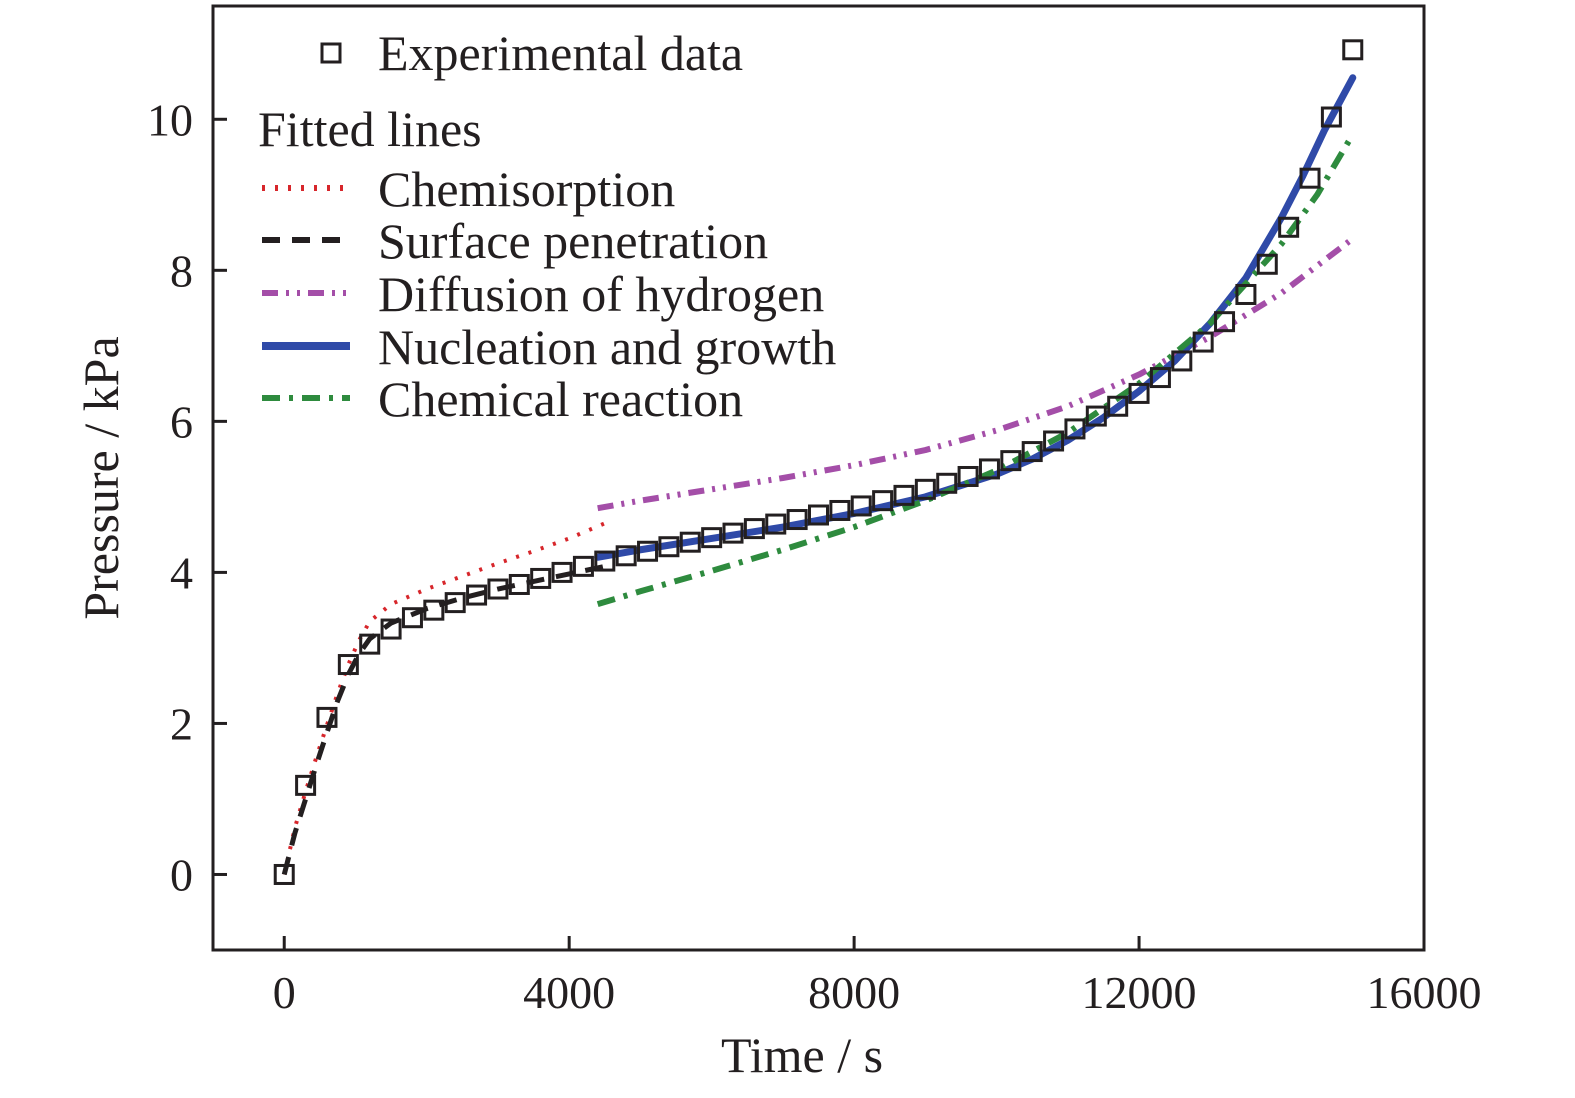 This screenshot has height=1098, width=1575. What do you see at coordinates (181, 421) in the screenshot?
I see `y-tick-label: 6` at bounding box center [181, 421].